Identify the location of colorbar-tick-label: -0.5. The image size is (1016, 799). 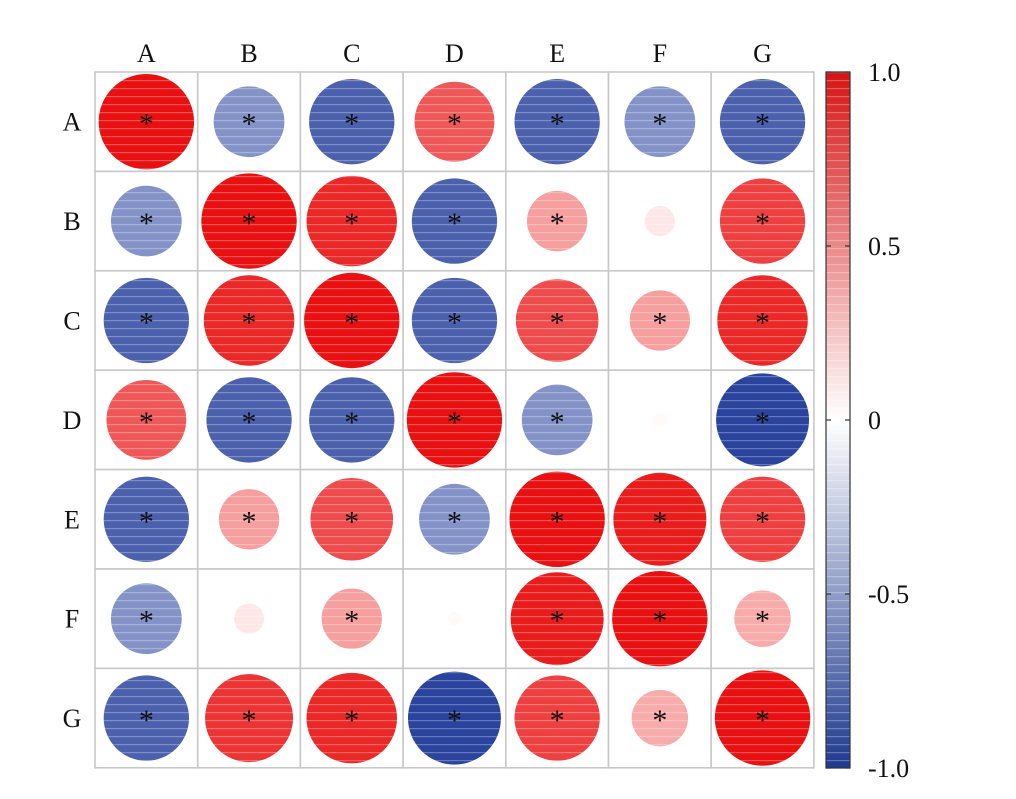
(888, 594).